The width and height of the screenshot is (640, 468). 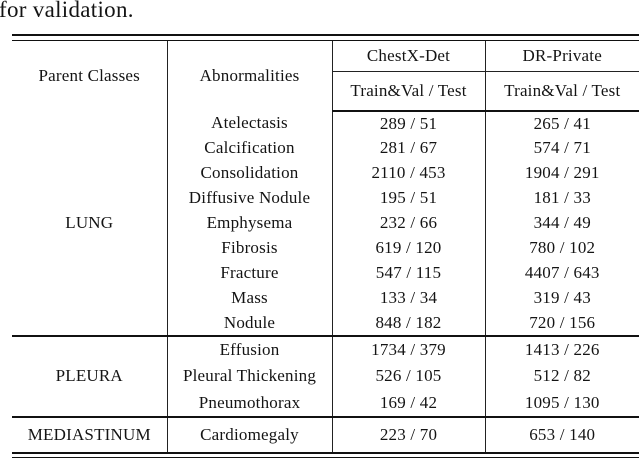 What do you see at coordinates (249, 223) in the screenshot?
I see `abnormality-cell: Emphysema` at bounding box center [249, 223].